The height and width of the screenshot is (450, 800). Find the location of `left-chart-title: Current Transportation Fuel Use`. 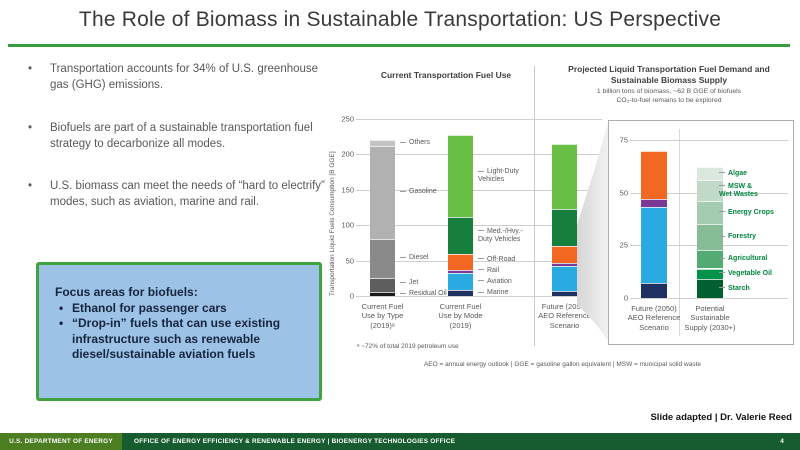

left-chart-title: Current Transportation Fuel Use is located at coordinates (446, 75).